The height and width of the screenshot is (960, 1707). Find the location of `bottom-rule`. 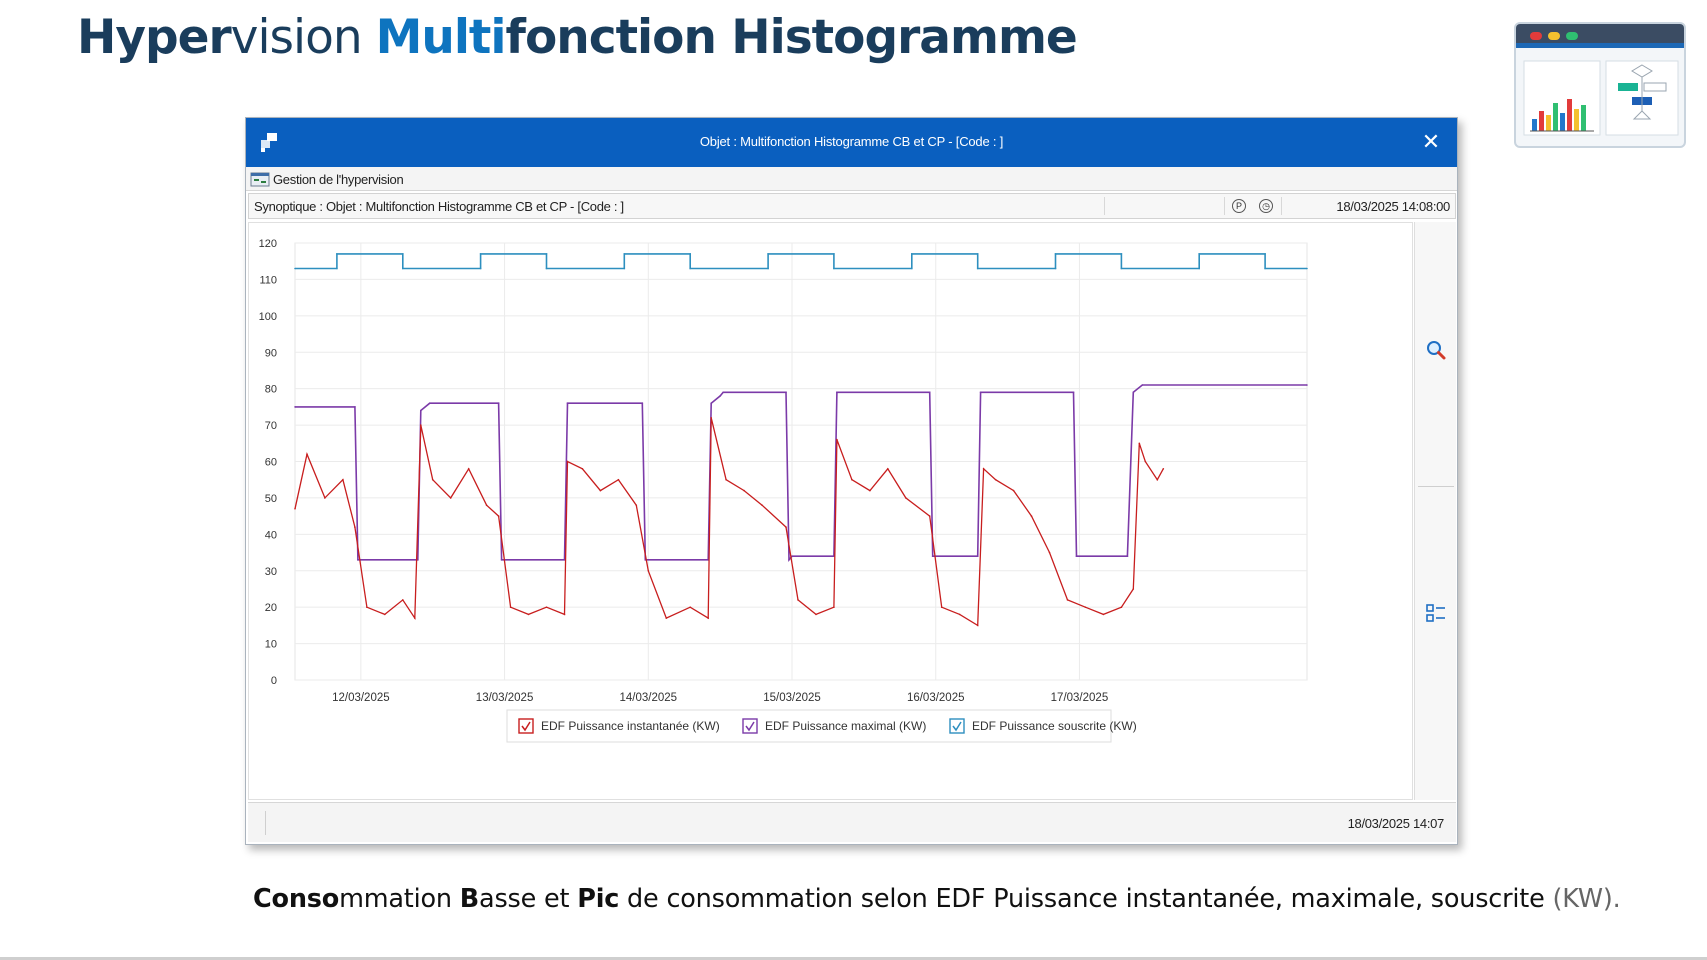

bottom-rule is located at coordinates (853, 958).